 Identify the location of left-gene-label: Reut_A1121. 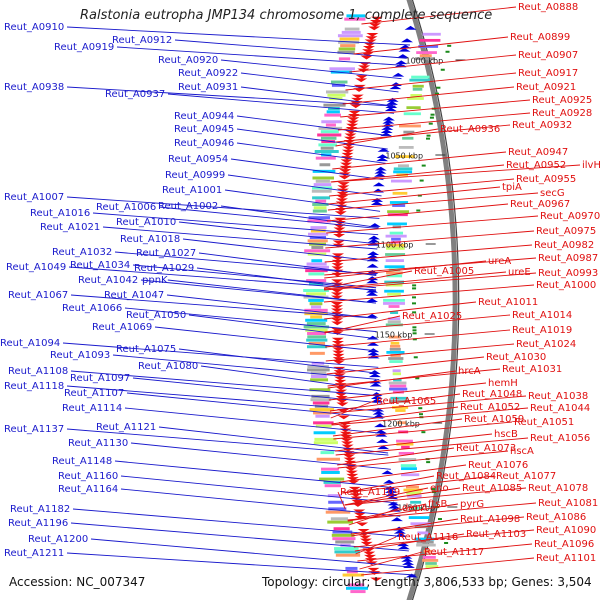
(126, 427).